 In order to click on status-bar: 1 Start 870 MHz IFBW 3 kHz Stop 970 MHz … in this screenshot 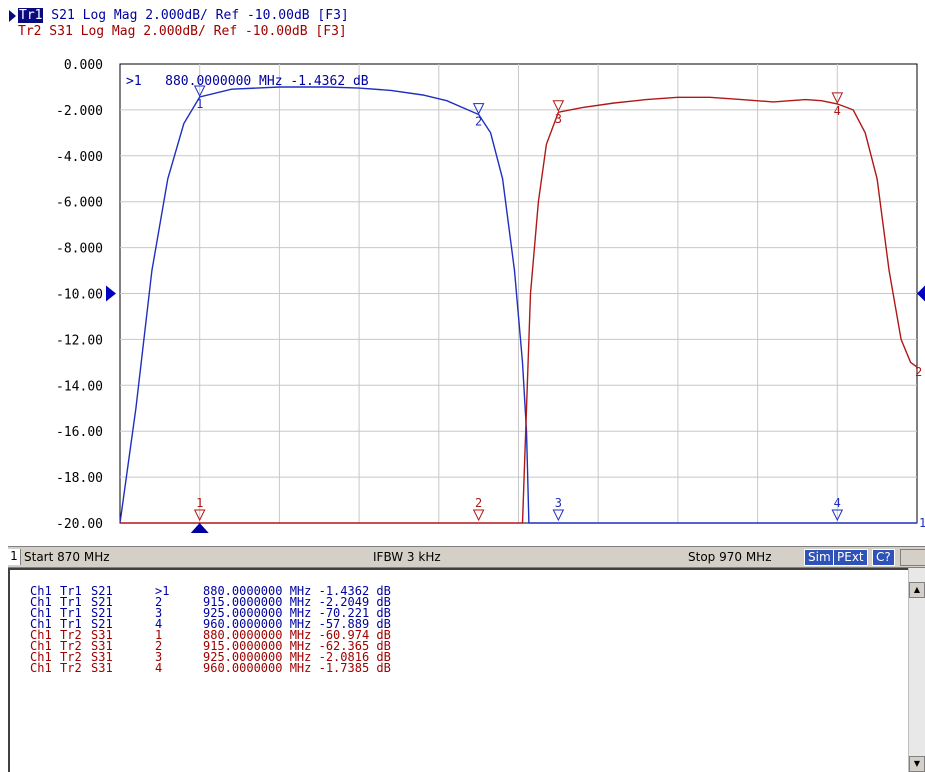, I will do `click(466, 557)`.